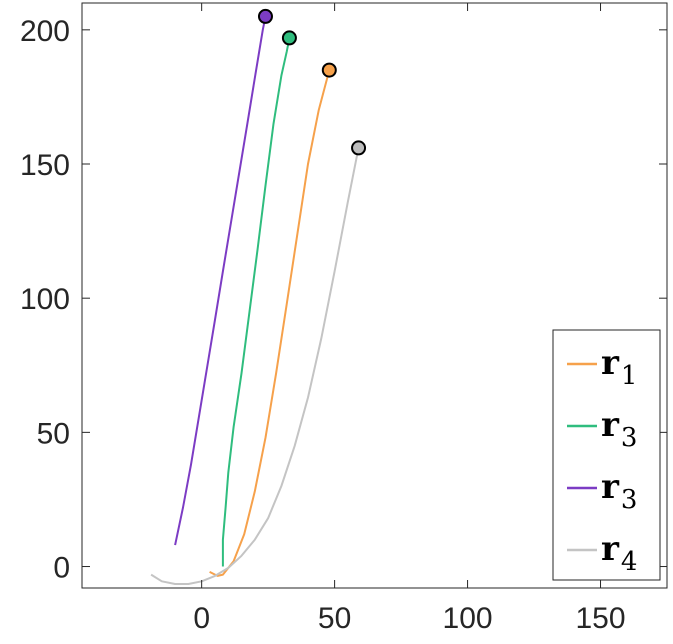 The height and width of the screenshot is (644, 673). What do you see at coordinates (201, 618) in the screenshot?
I see `x-tick-label: 0` at bounding box center [201, 618].